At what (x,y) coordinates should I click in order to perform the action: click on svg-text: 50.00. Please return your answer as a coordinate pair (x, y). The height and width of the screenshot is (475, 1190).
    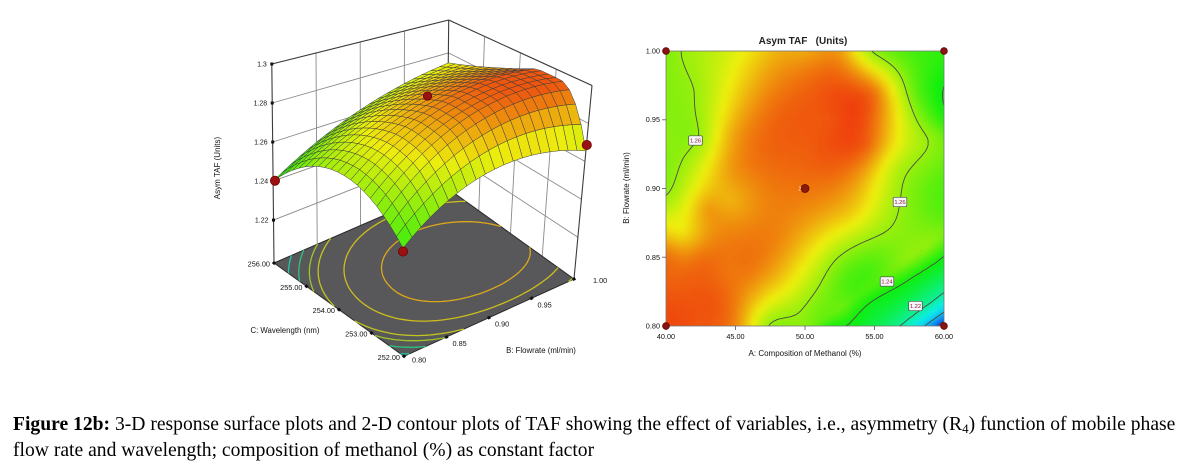
    Looking at the image, I should click on (805, 336).